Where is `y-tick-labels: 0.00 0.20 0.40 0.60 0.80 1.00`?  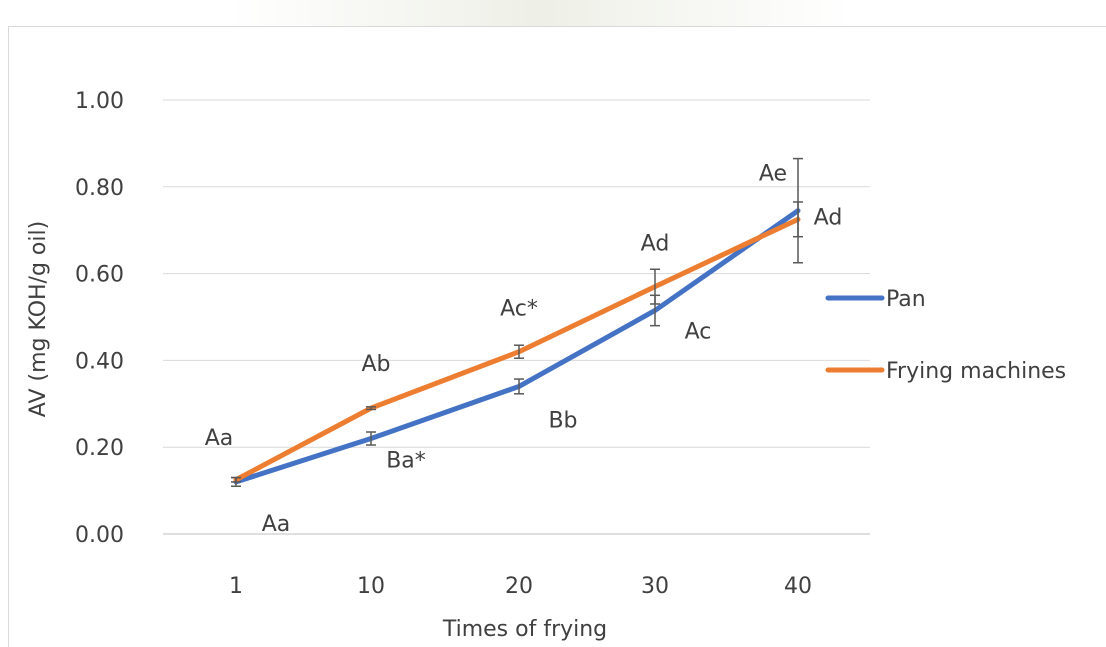 y-tick-labels: 0.00 0.20 0.40 0.60 0.80 1.00 is located at coordinates (99, 318).